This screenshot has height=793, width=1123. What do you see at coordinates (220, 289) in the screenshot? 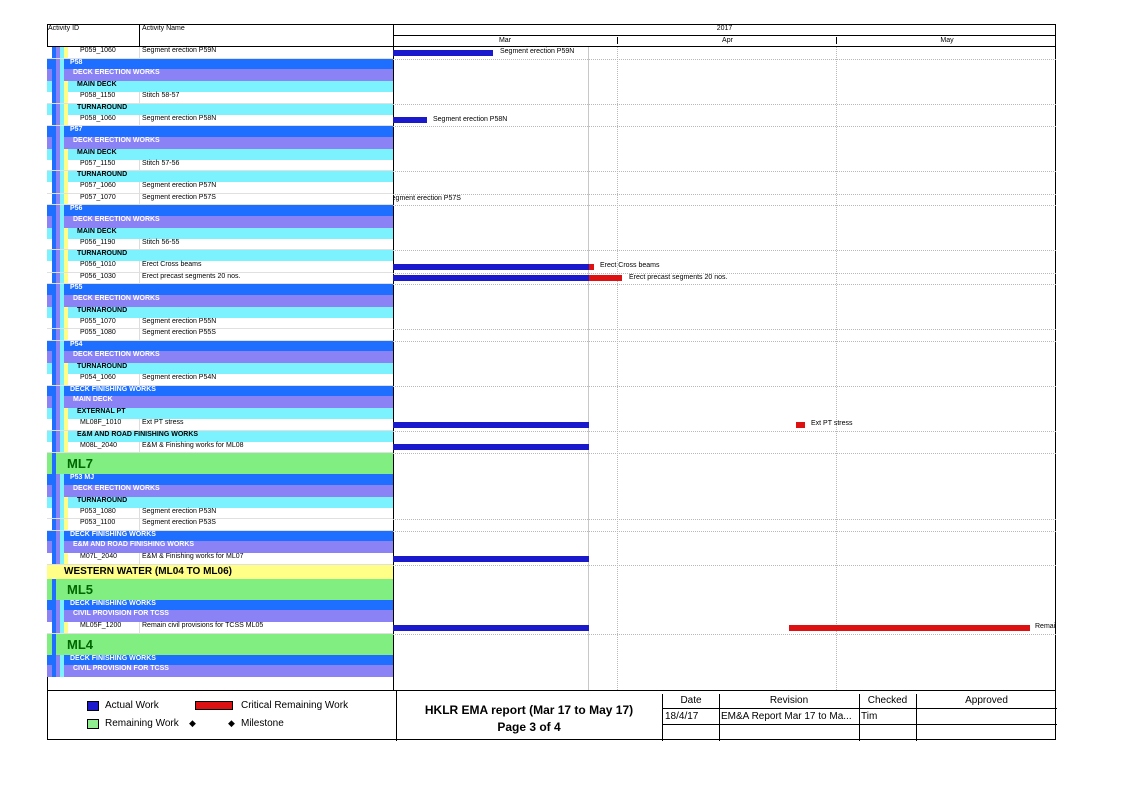
I see `wbs-row-wbs1: P55` at bounding box center [220, 289].